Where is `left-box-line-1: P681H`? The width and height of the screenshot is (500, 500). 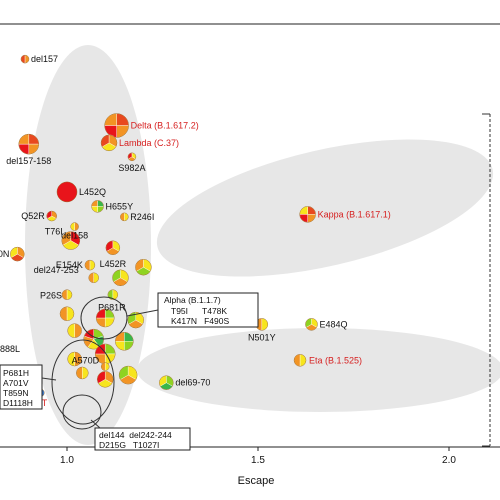
left-box-line-1: P681H is located at coordinates (16, 373).